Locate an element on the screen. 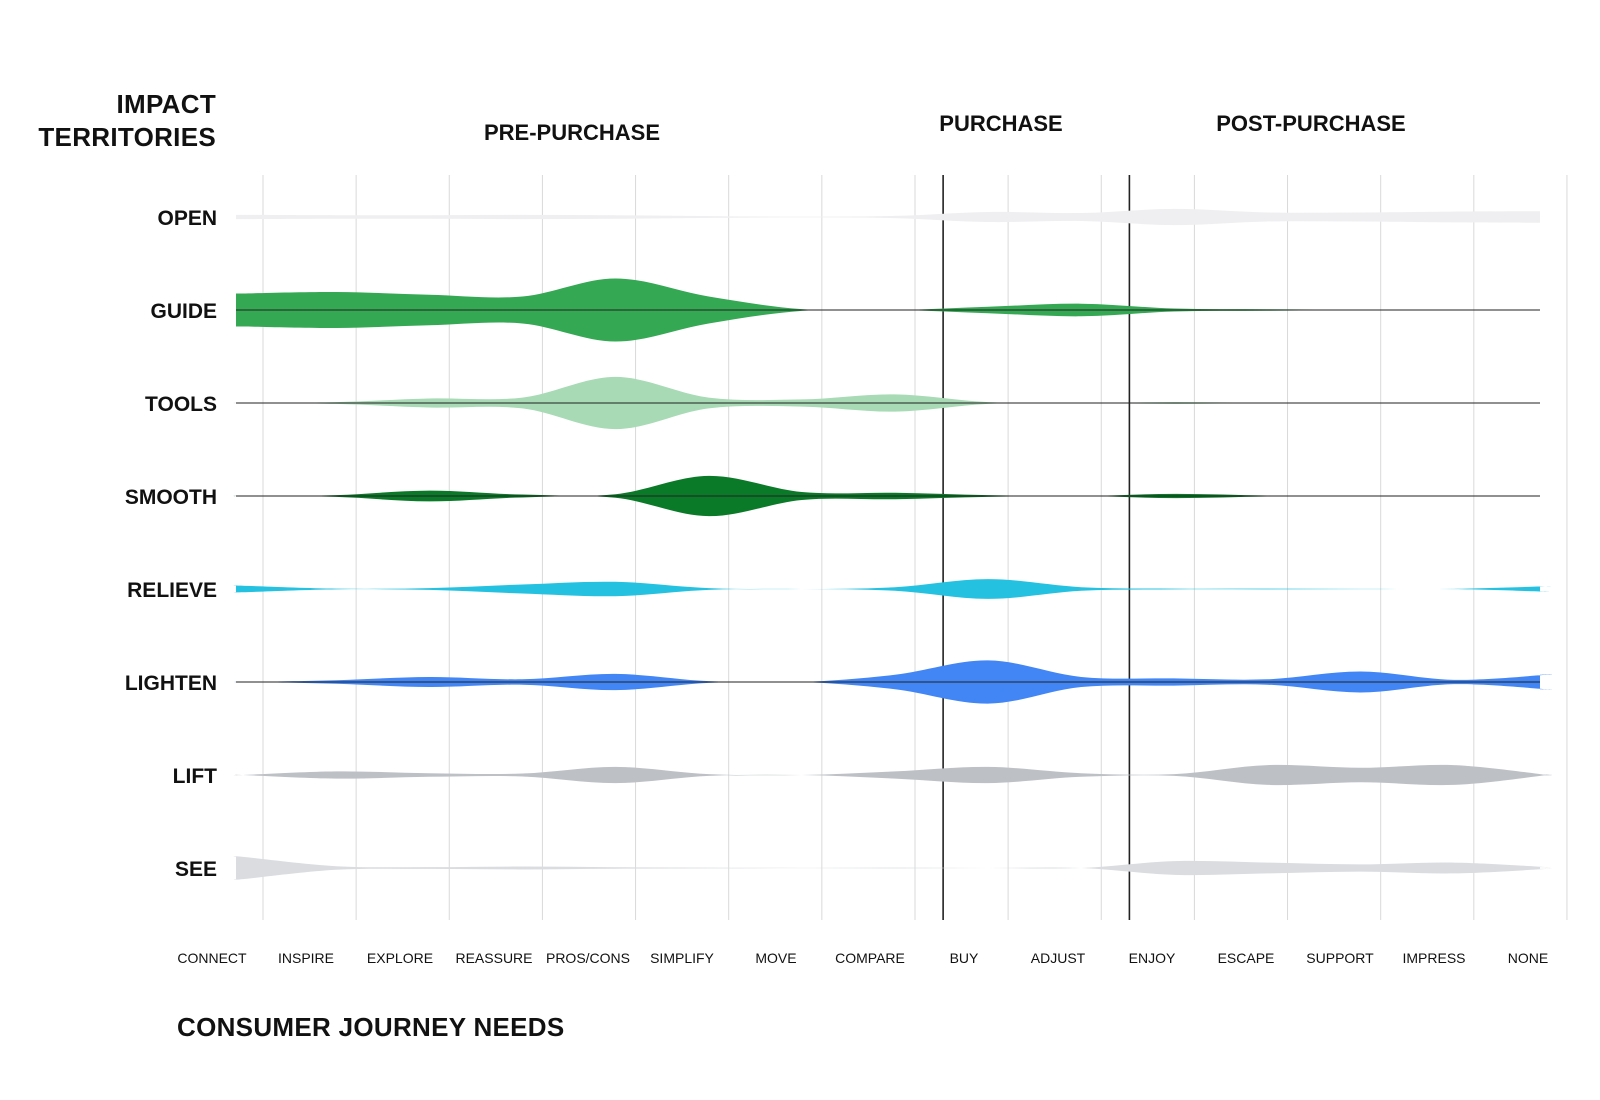 The height and width of the screenshot is (1100, 1600). x-tick-reassure: REASSURE is located at coordinates (493, 958).